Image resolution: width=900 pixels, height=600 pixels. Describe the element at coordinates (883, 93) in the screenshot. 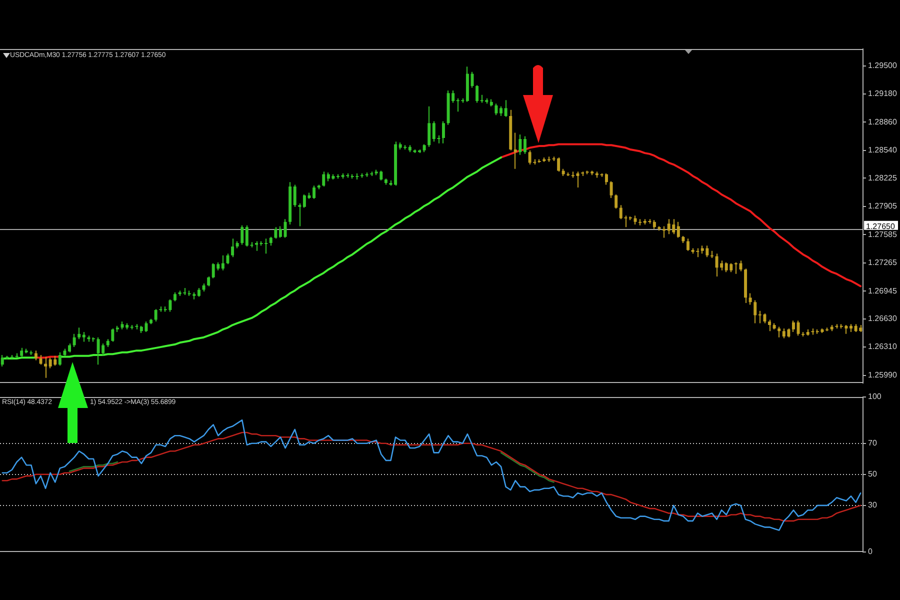

I see `y-tick-label: 1.29180` at that location.